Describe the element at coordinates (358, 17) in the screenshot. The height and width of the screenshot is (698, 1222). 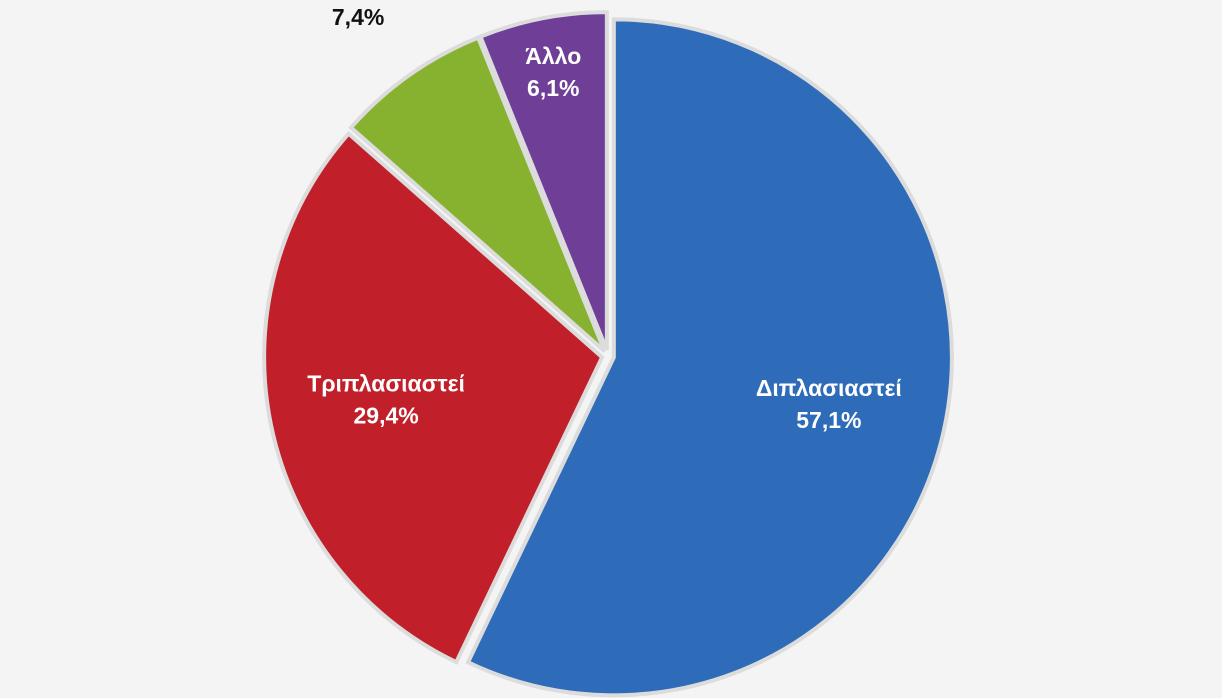
I see `slice-value-label: 7,4%` at that location.